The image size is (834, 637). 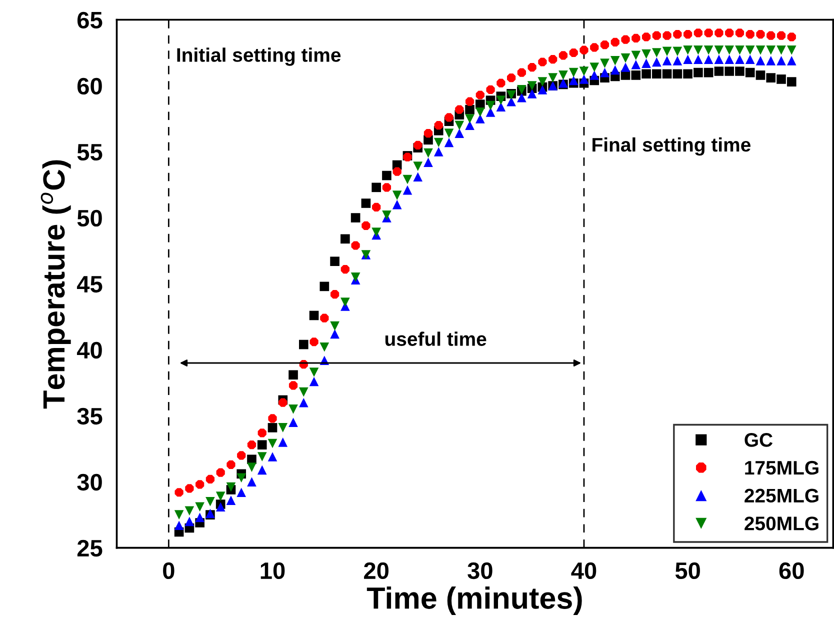 What do you see at coordinates (259, 57) in the screenshot?
I see `ref-line-label: Initial setting time` at bounding box center [259, 57].